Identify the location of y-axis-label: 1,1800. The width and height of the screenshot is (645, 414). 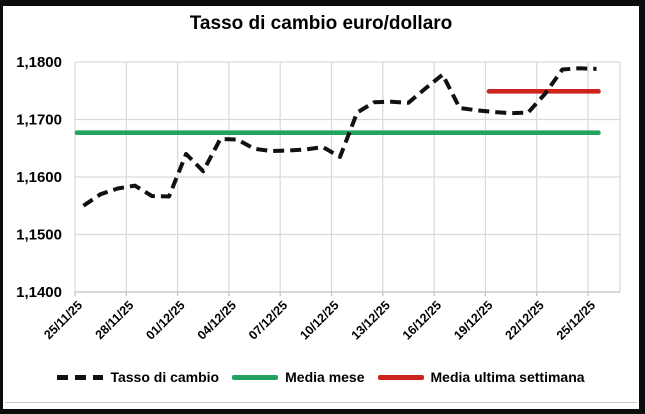
(39, 62).